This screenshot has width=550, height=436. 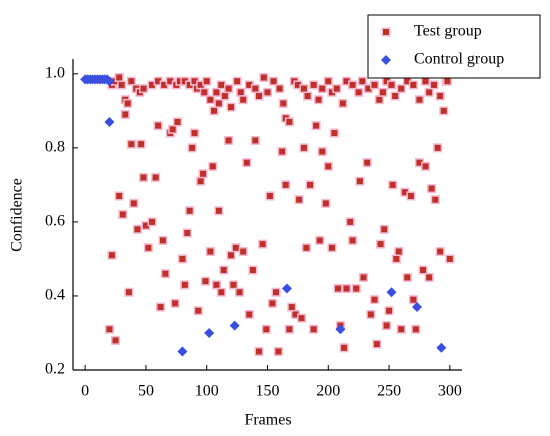 I want to click on y-tick-label: 0.8, so click(x=55, y=147).